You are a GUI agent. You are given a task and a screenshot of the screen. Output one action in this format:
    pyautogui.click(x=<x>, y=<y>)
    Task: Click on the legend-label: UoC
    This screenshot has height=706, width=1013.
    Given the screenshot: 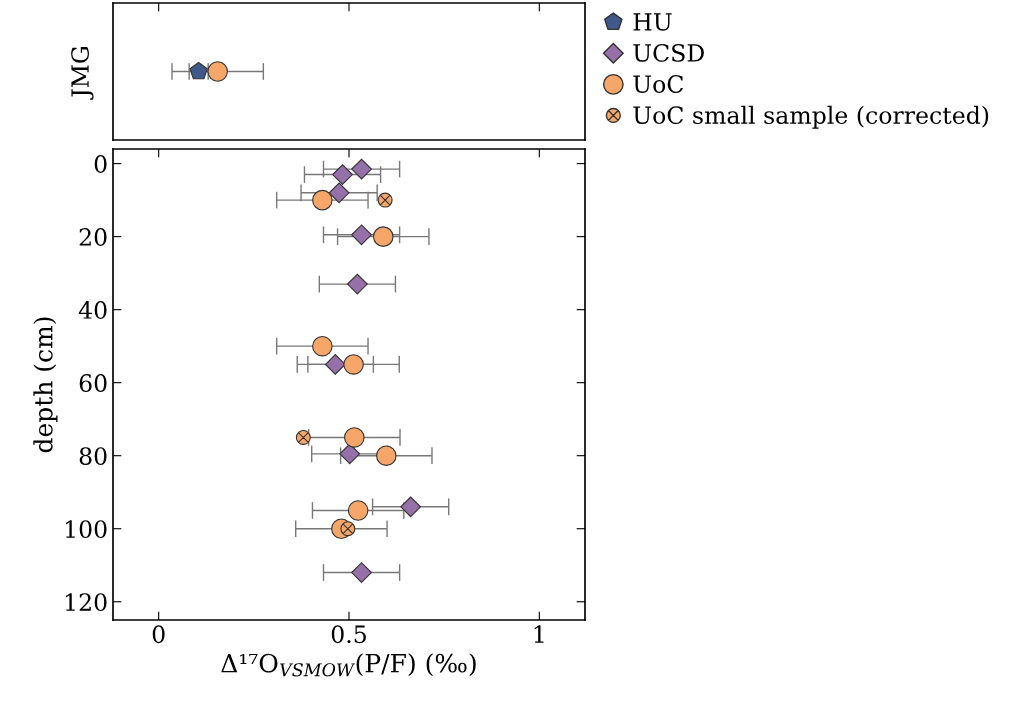 What is the action you would take?
    pyautogui.click(x=658, y=84)
    